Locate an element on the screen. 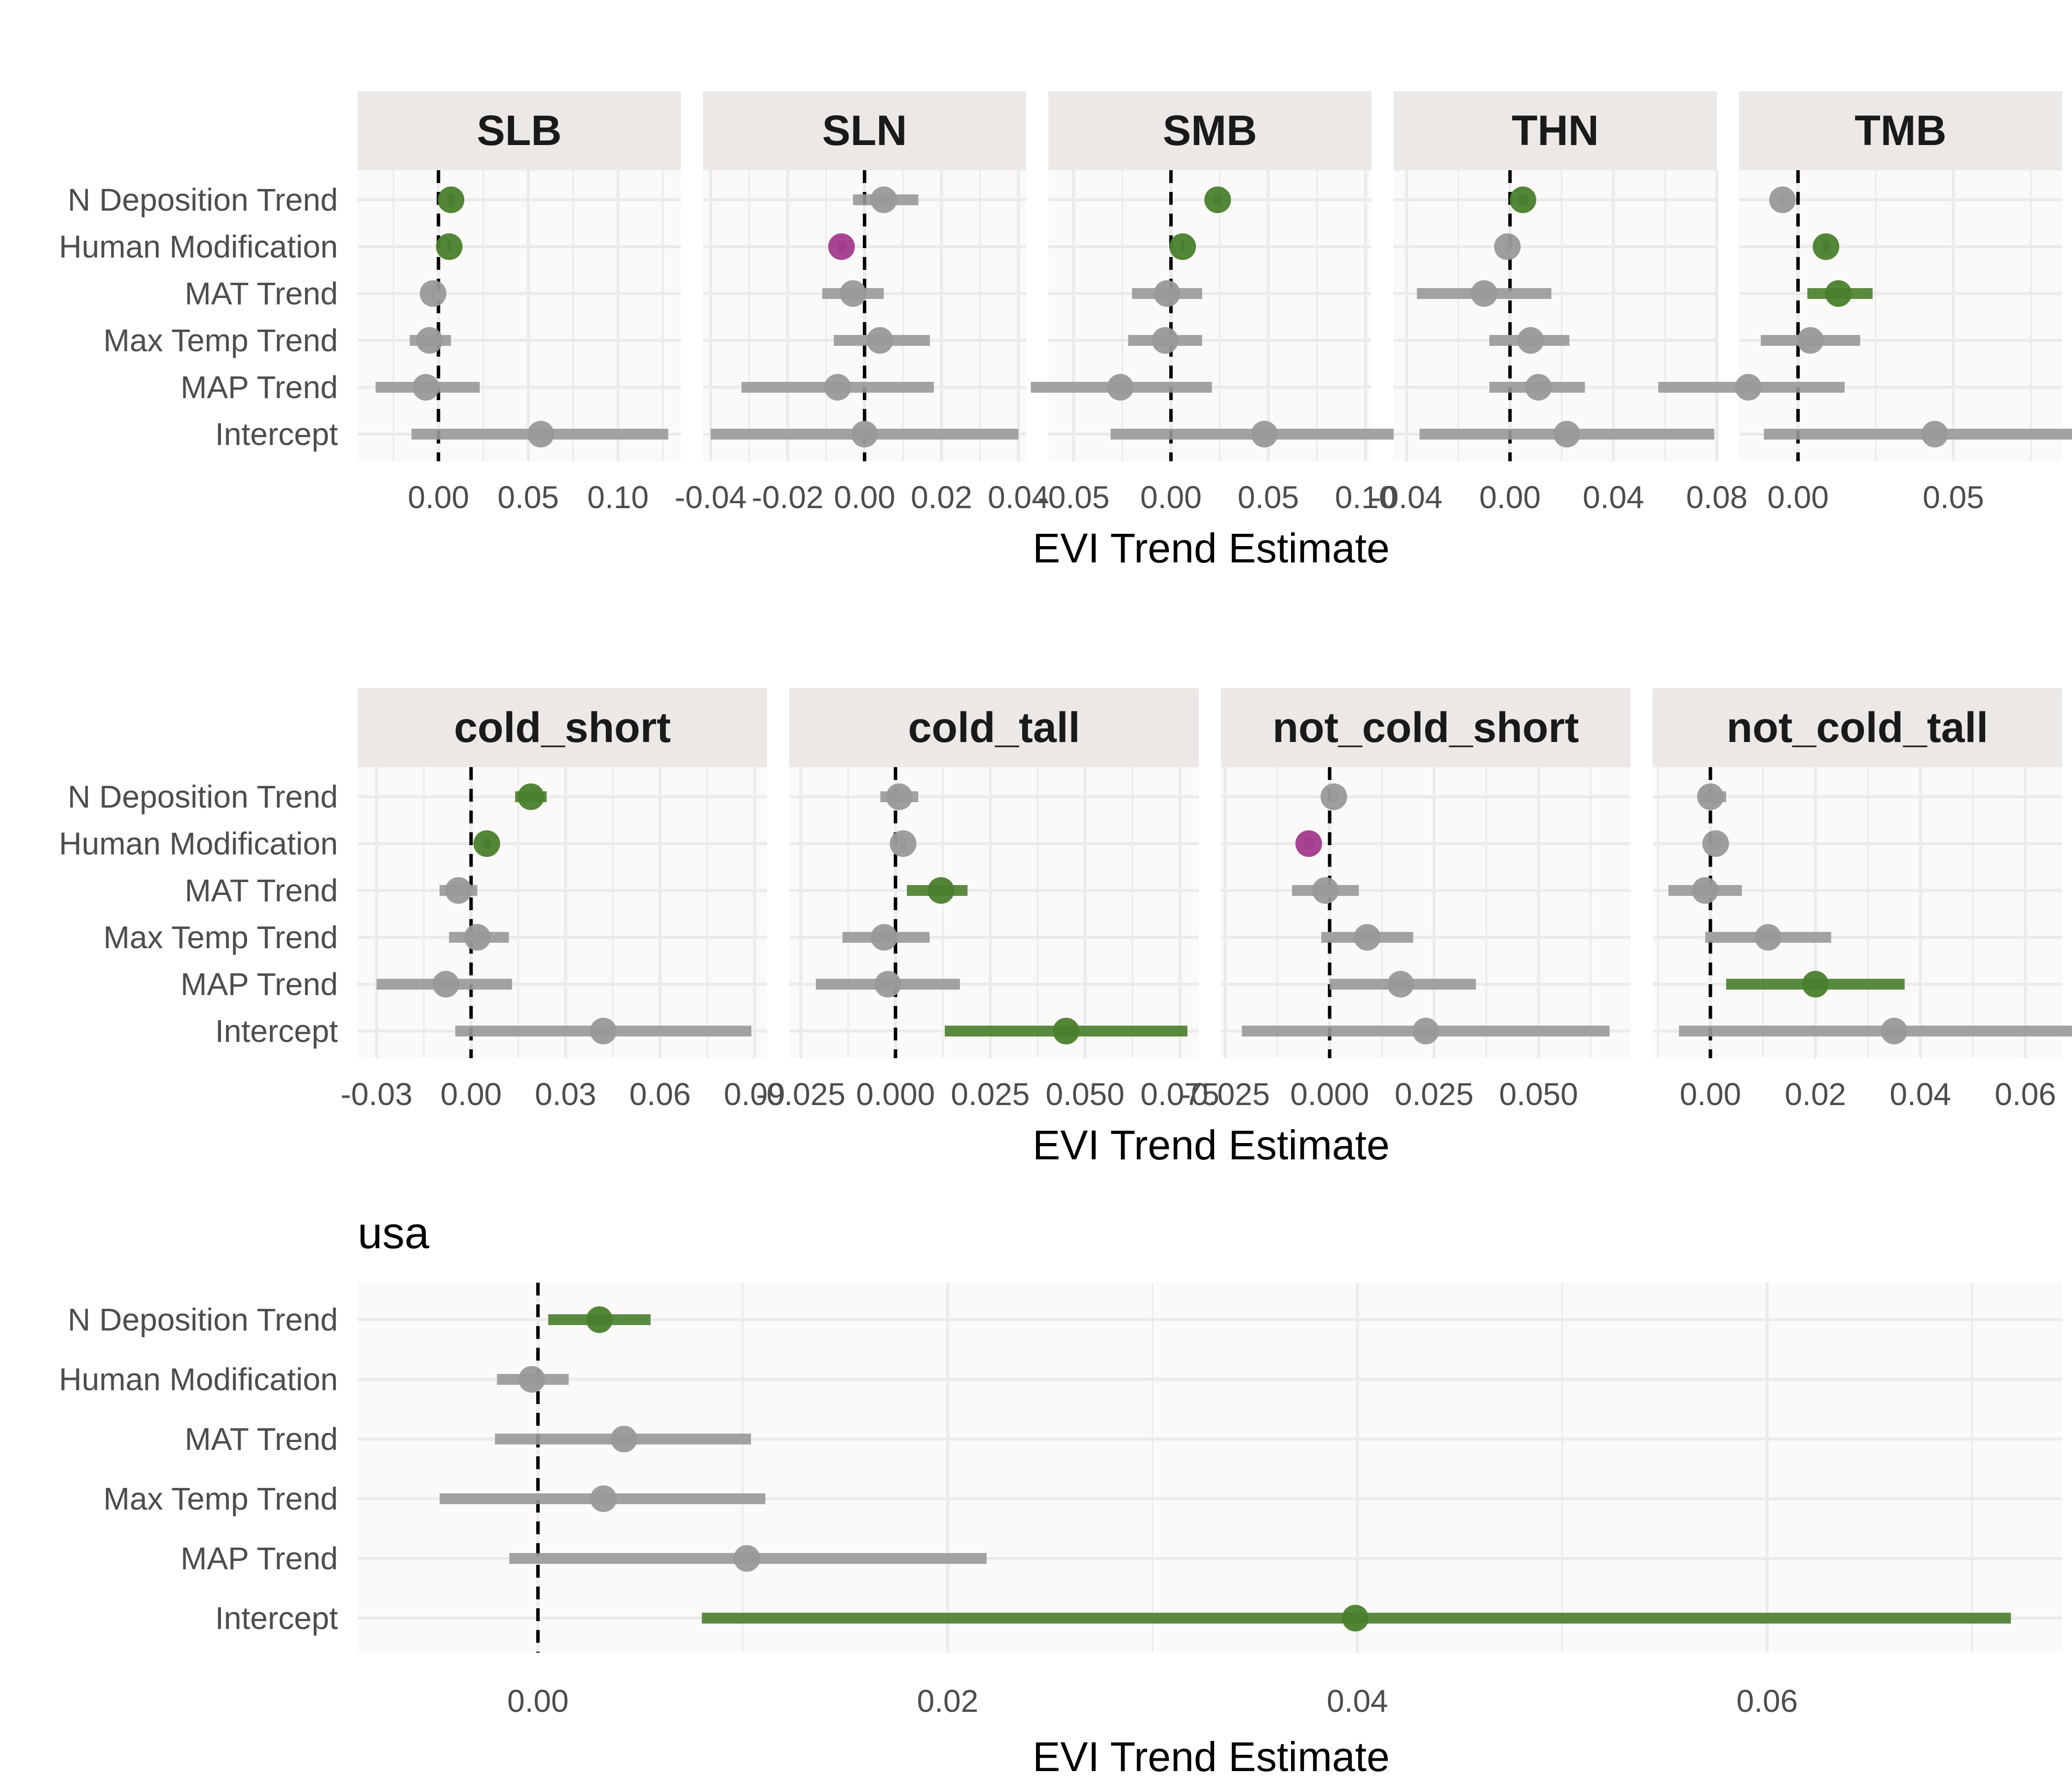 Image resolution: width=2072 pixels, height=1776 pixels. facet-strip-label: TMB is located at coordinates (1900, 130).